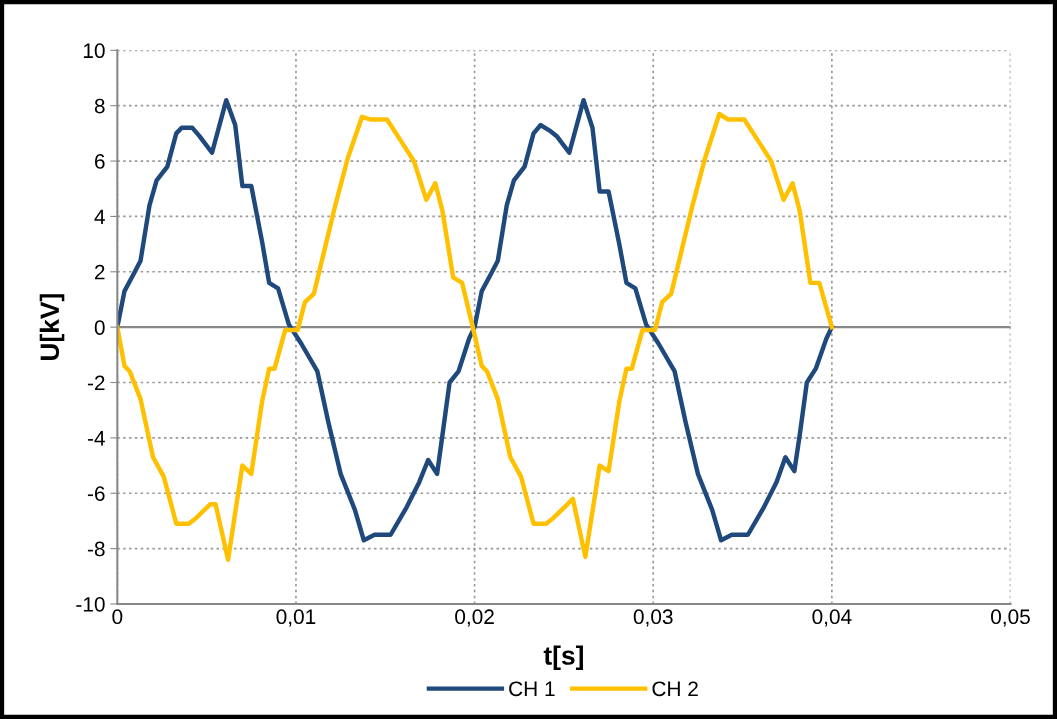 This screenshot has height=719, width=1057. I want to click on y-tick-label: -6, so click(96, 493).